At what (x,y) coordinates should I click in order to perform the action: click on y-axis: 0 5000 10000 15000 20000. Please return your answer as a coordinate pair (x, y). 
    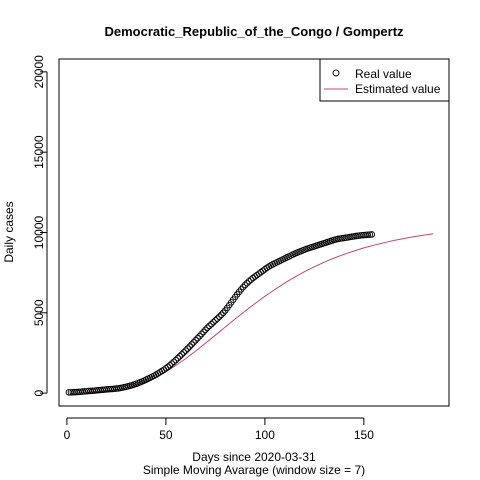
    Looking at the image, I should click on (40, 225).